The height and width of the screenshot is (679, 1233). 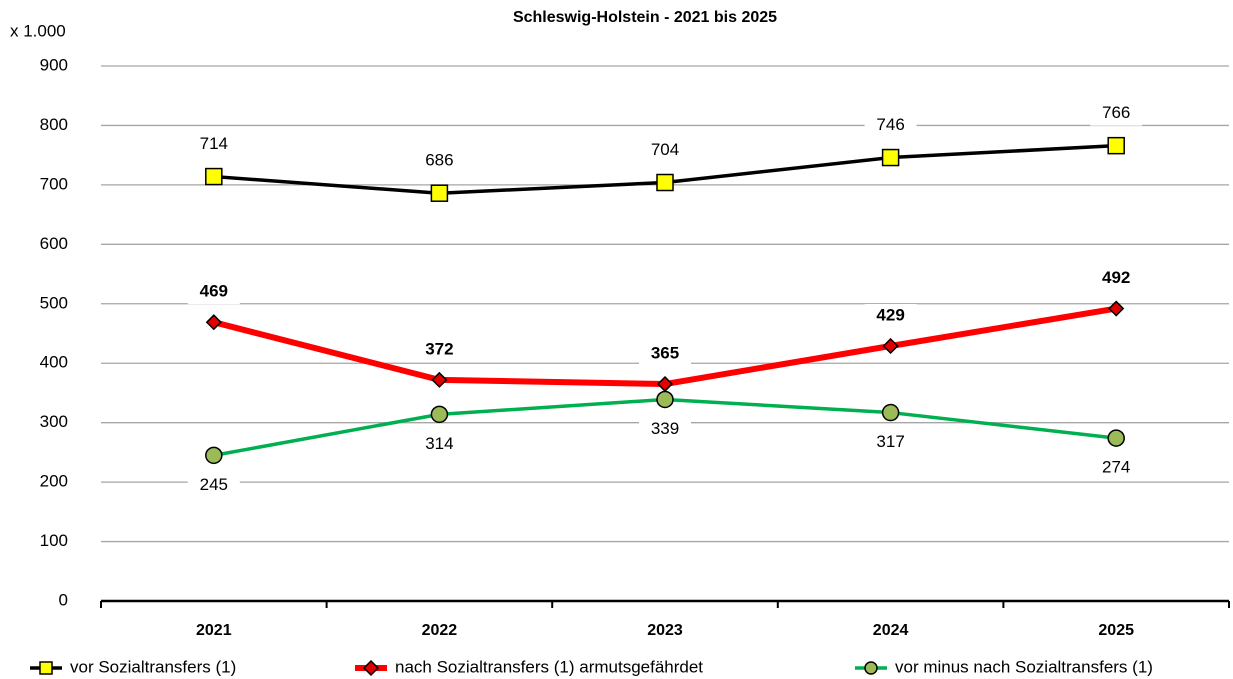 I want to click on y-tick-label: 900, so click(x=54, y=64).